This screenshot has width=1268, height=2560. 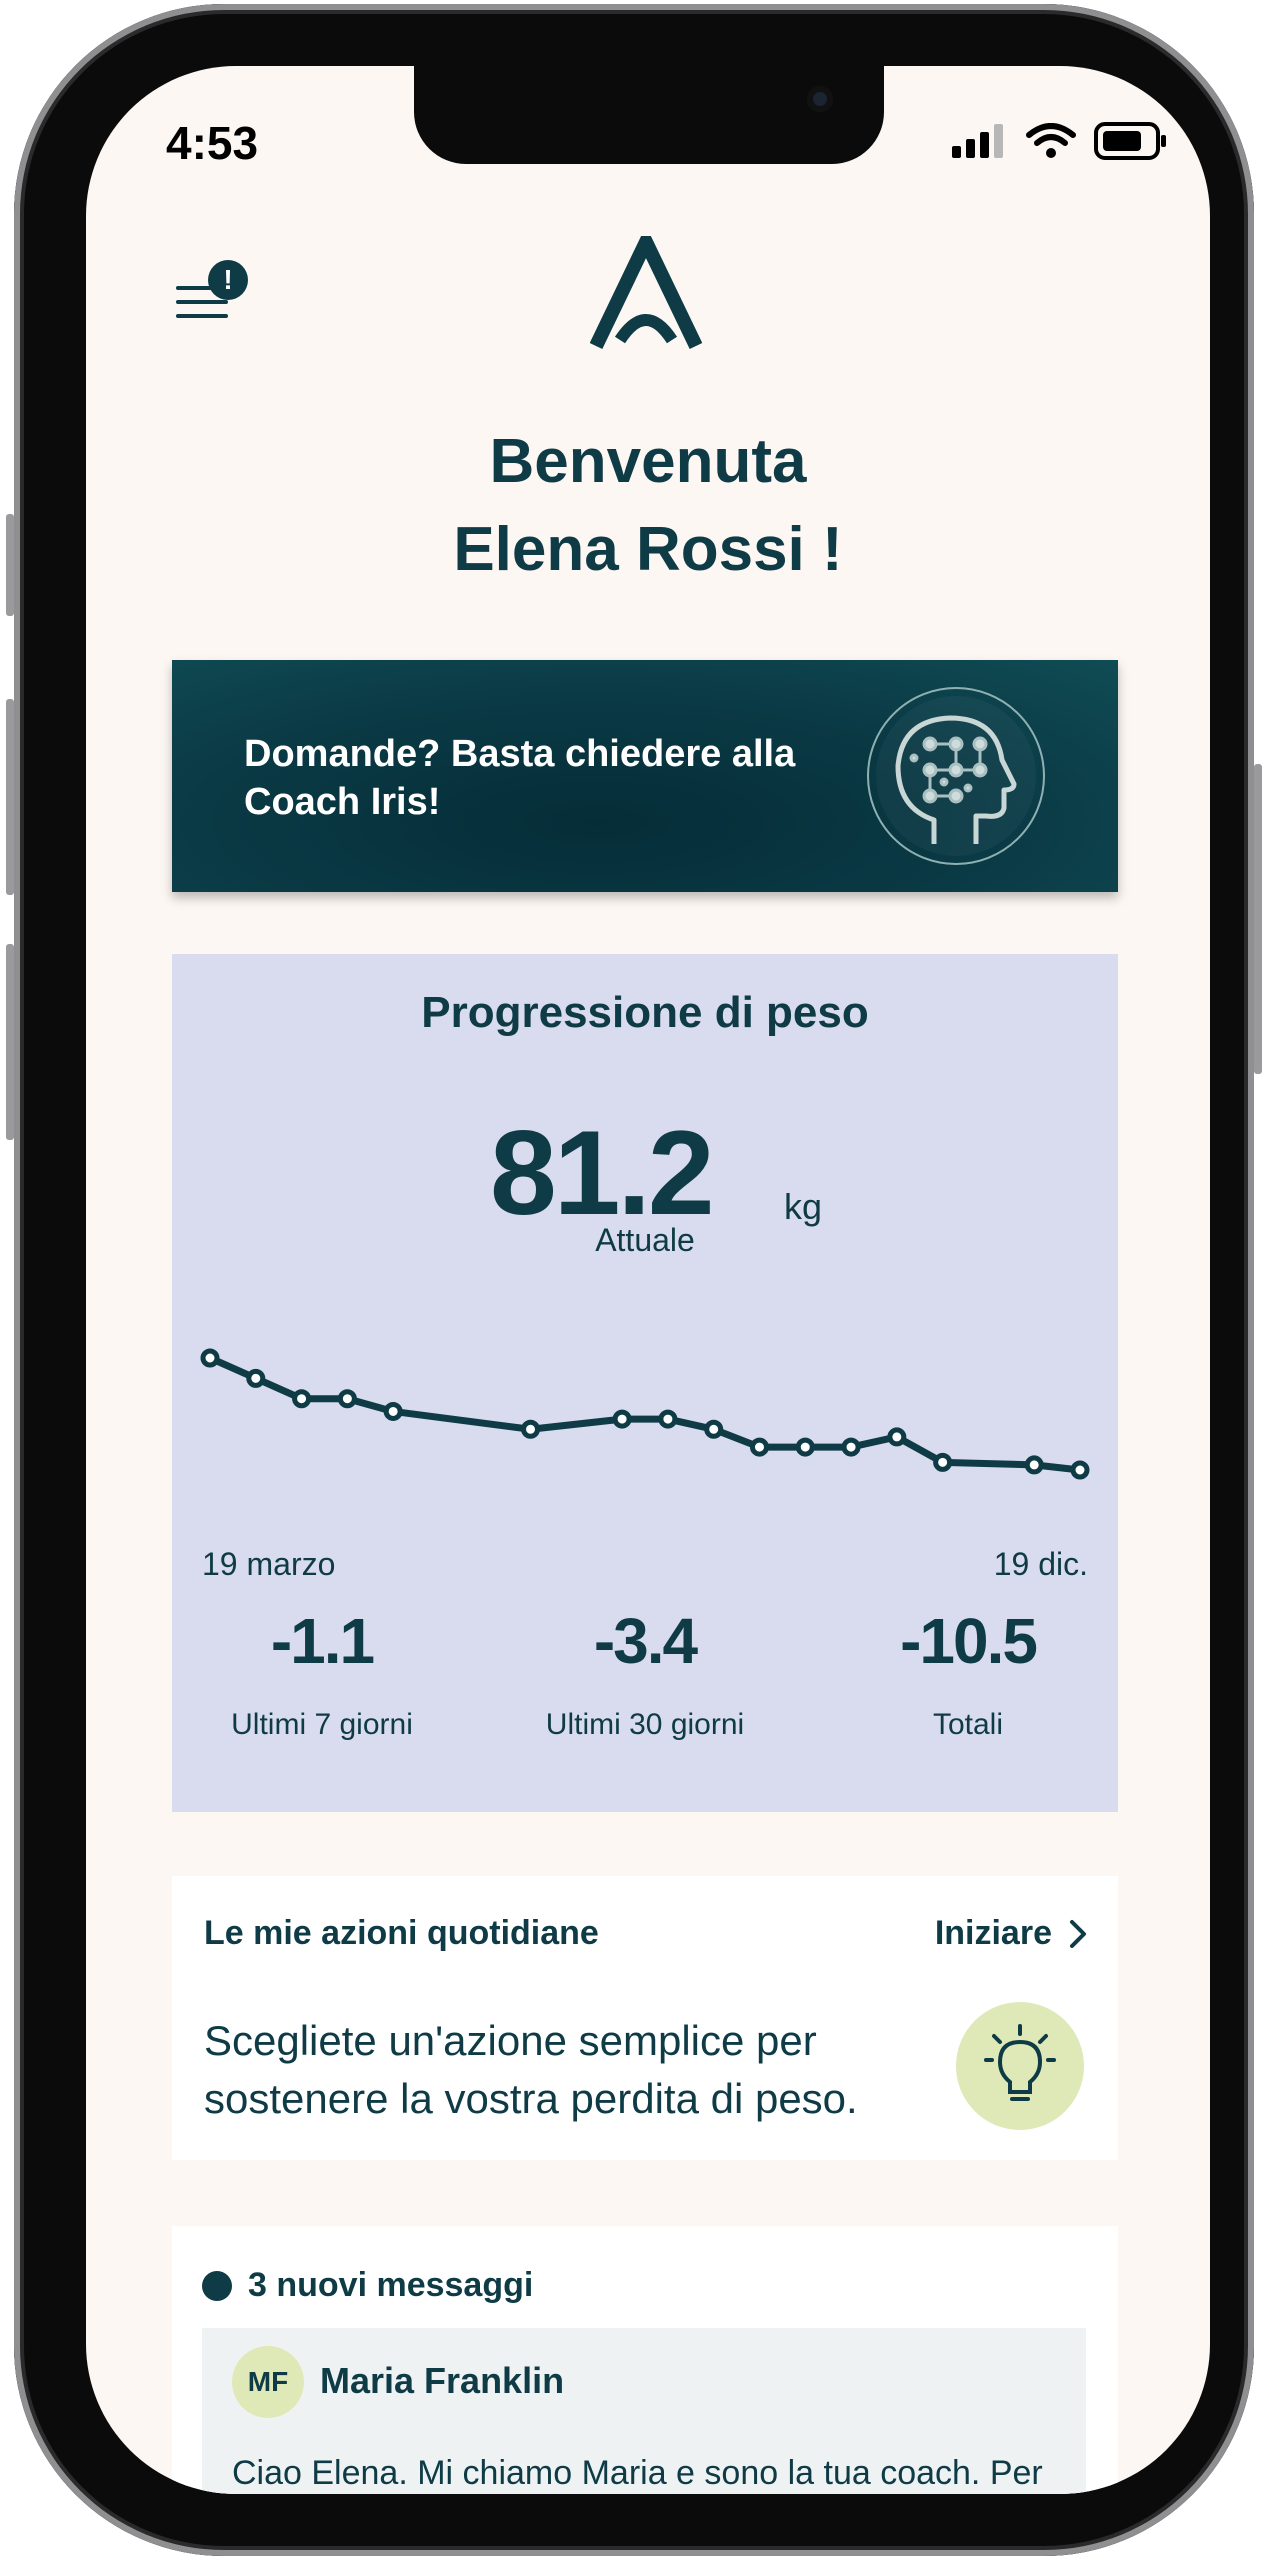 I want to click on start-action-link: Iniziare, so click(x=1011, y=1933).